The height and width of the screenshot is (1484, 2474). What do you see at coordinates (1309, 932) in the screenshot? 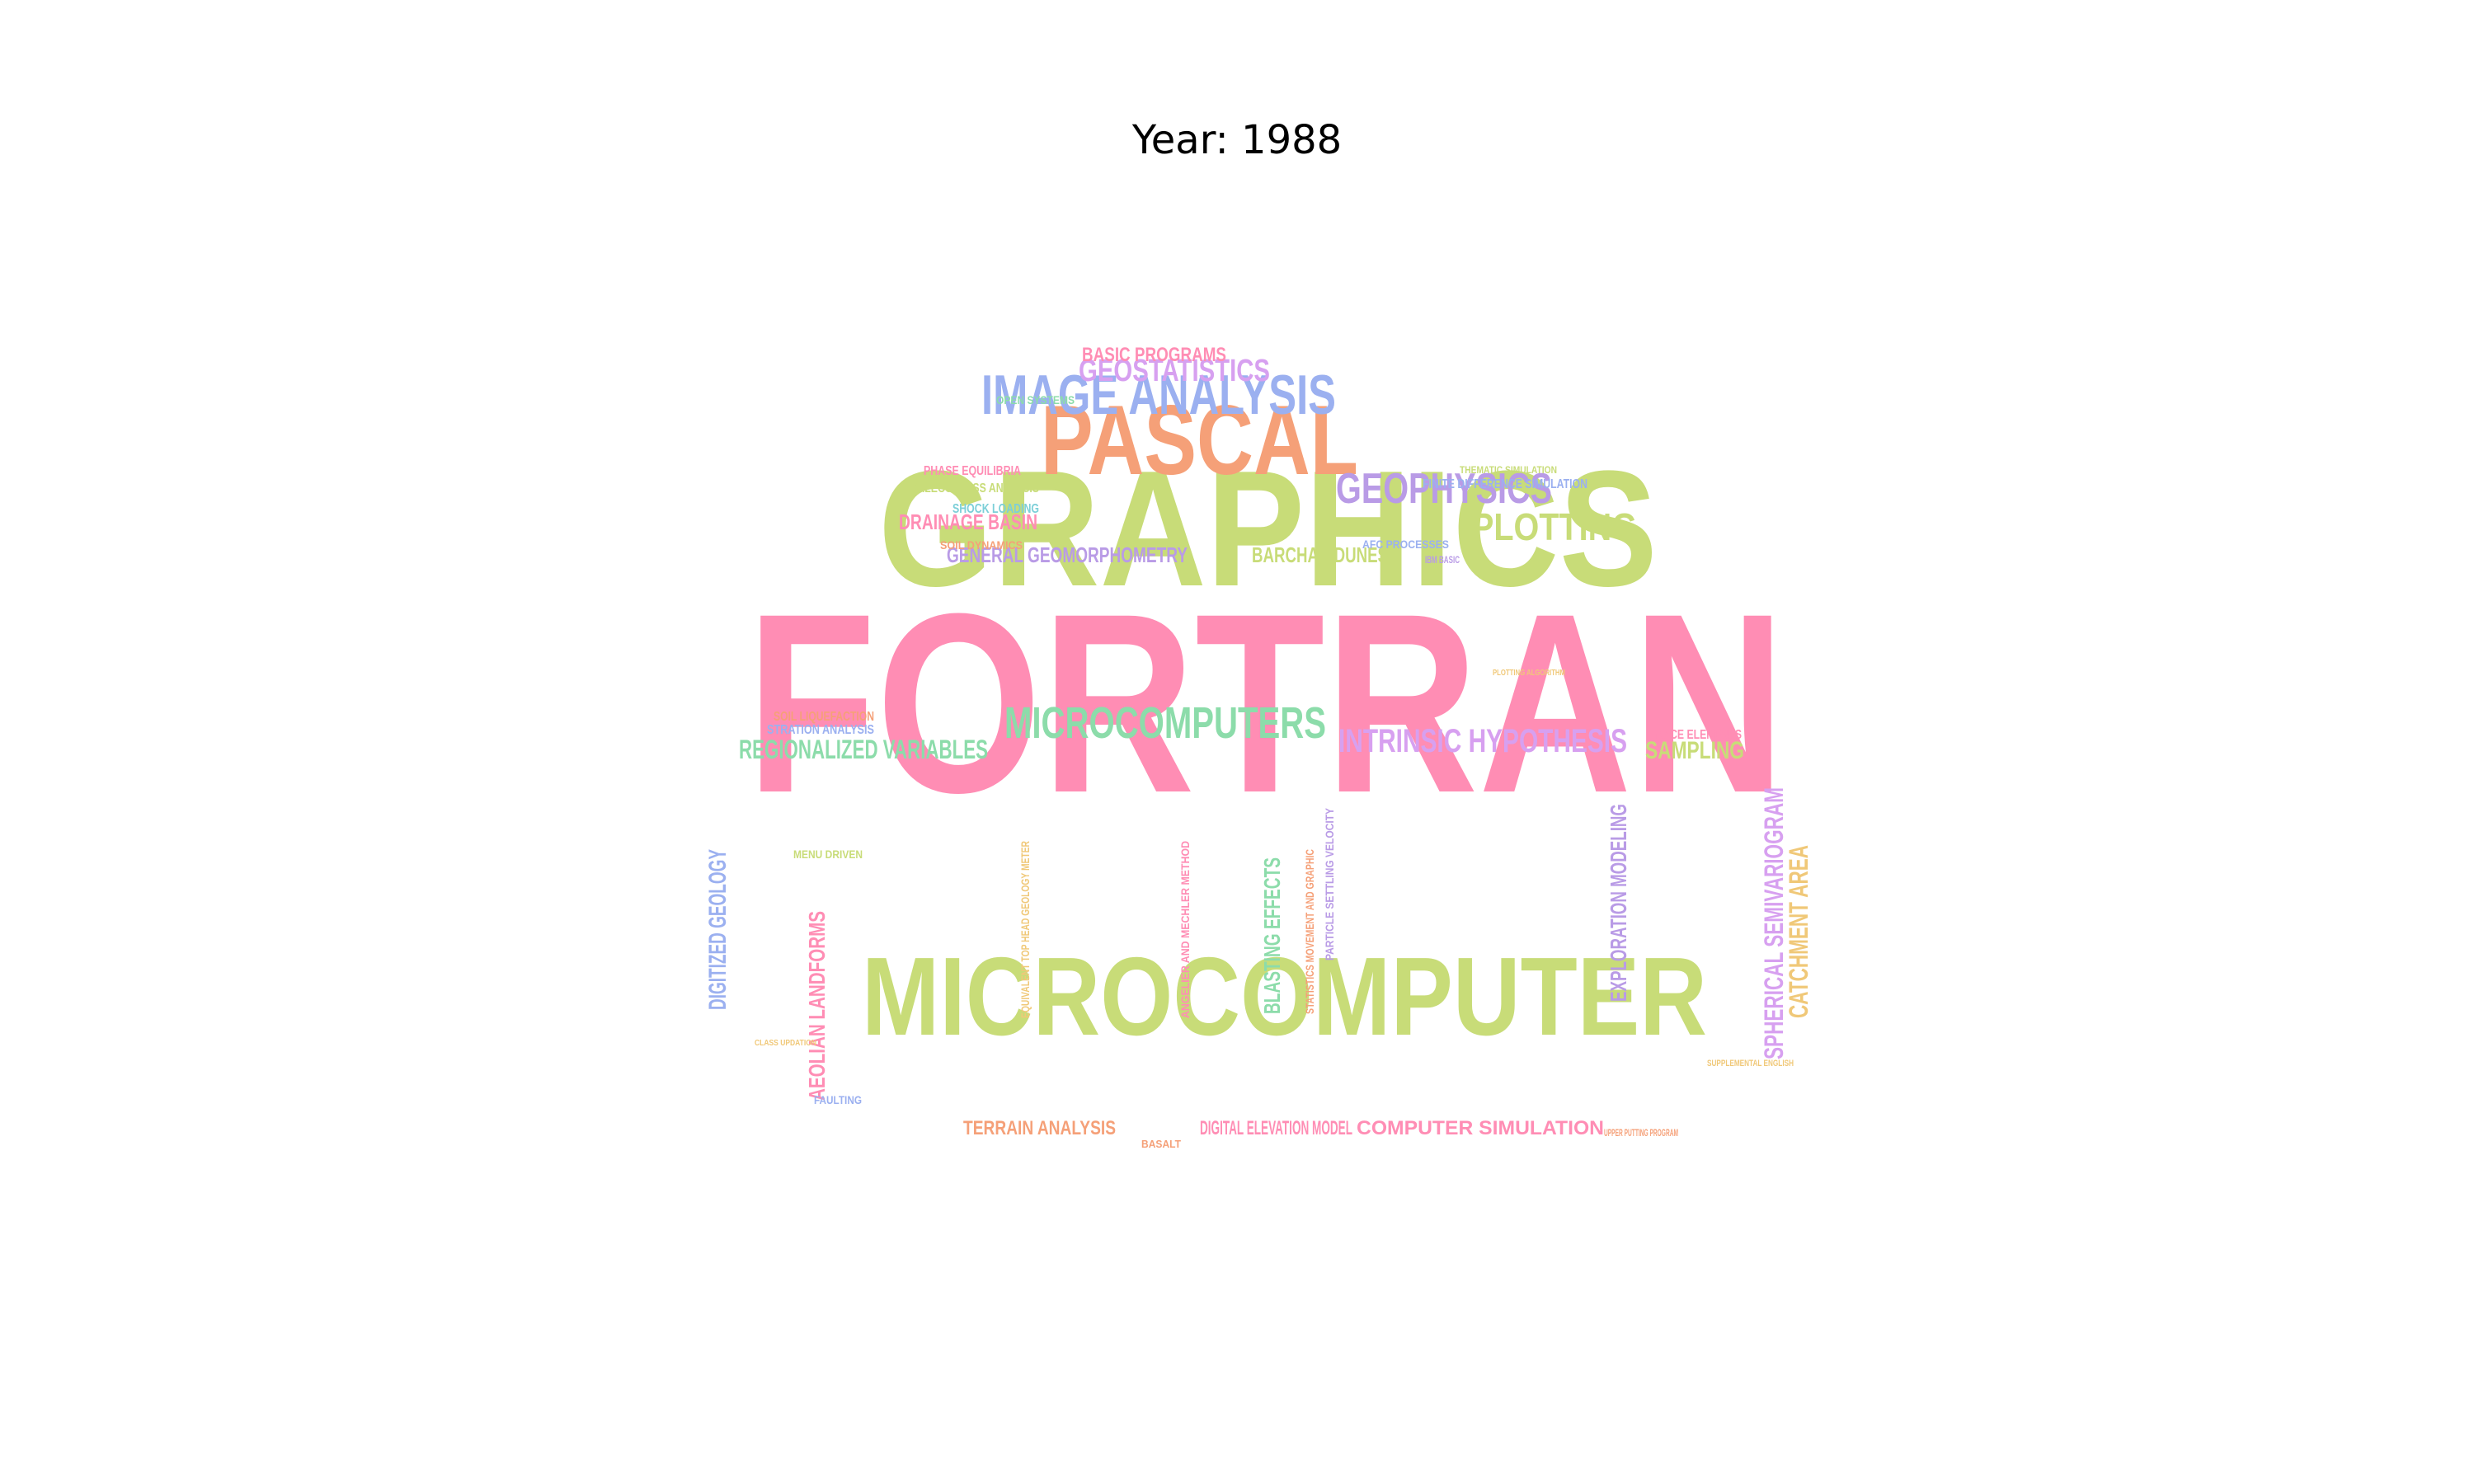
I see `word-statistics-movement-and-graphic: STATISTICS MOVEMENT AND GRAPHIC` at bounding box center [1309, 932].